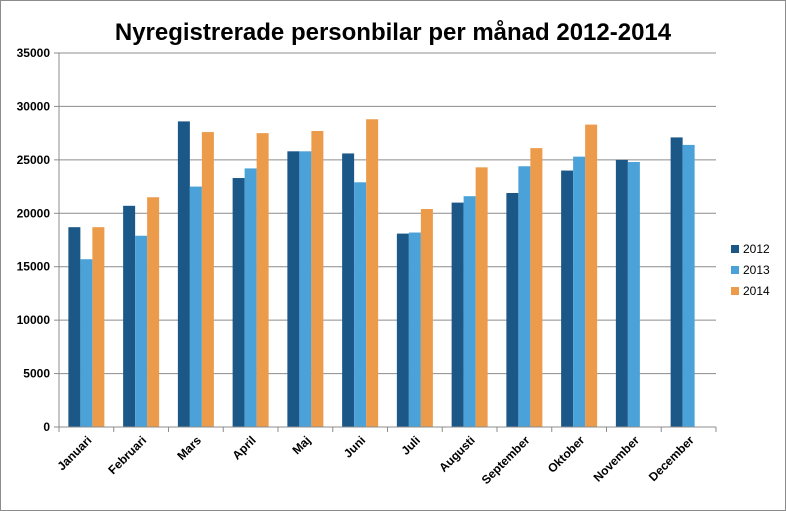 Image resolution: width=786 pixels, height=511 pixels. Describe the element at coordinates (34, 53) in the screenshot. I see `y-tick-label: 35000` at that location.